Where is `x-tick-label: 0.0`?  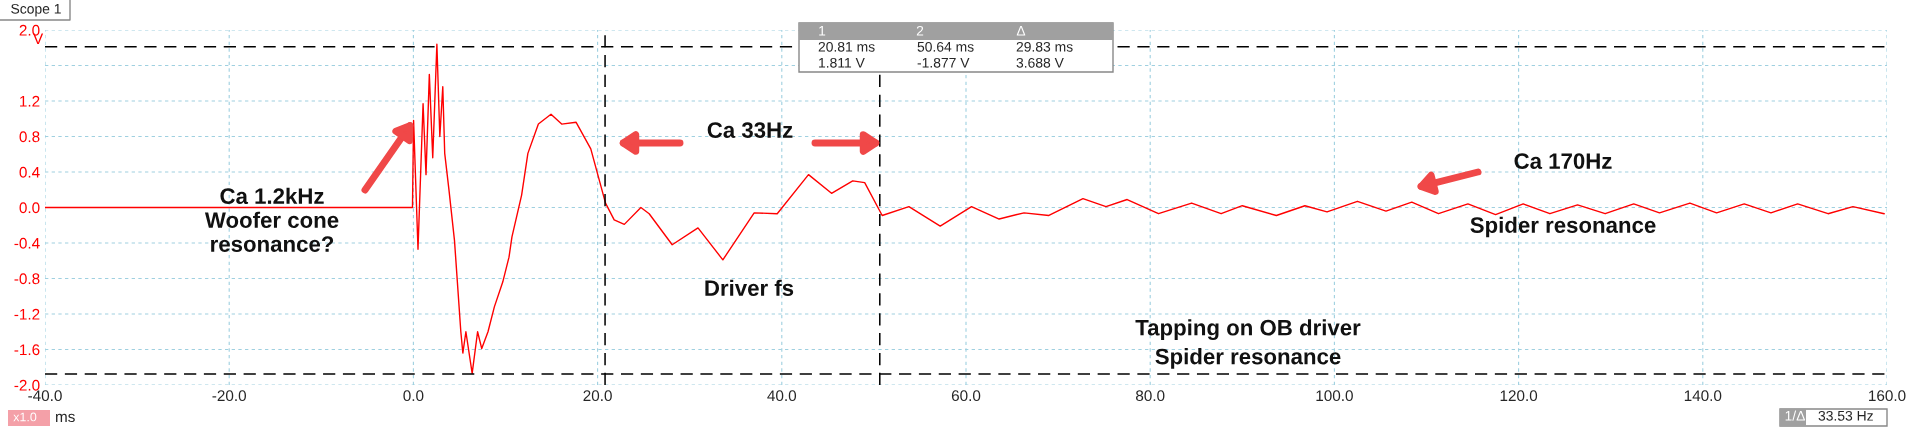 x-tick-label: 0.0 is located at coordinates (413, 396).